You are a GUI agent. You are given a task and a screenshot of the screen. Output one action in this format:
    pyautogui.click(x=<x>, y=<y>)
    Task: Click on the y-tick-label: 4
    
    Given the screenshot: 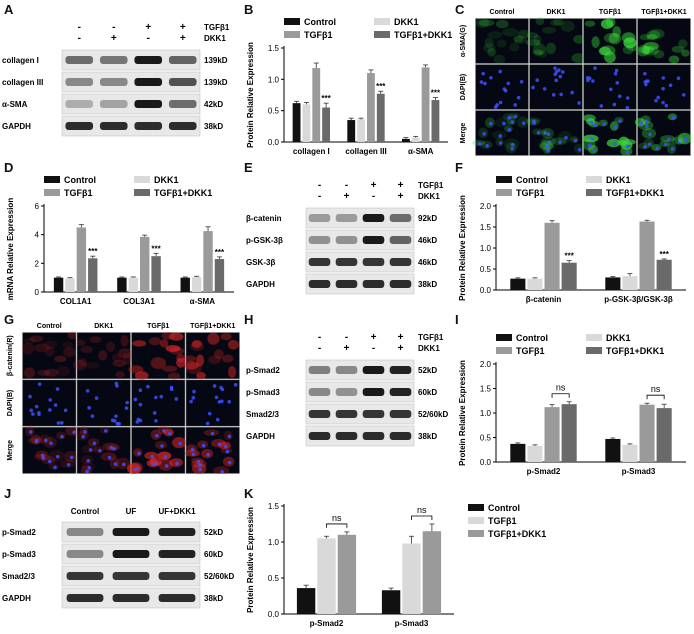 What is the action you would take?
    pyautogui.click(x=37, y=235)
    